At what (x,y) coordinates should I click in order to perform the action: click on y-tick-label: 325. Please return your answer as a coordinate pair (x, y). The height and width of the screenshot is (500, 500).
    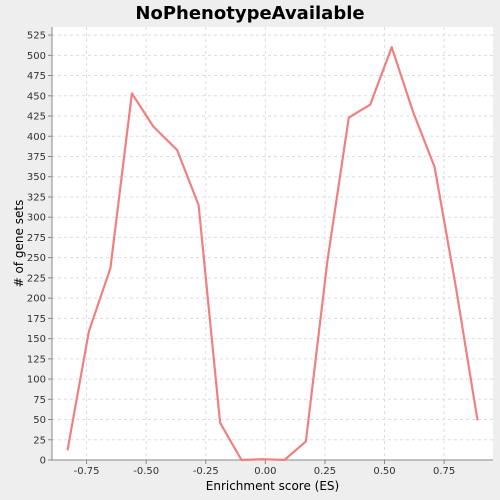
    Looking at the image, I should click on (36, 197).